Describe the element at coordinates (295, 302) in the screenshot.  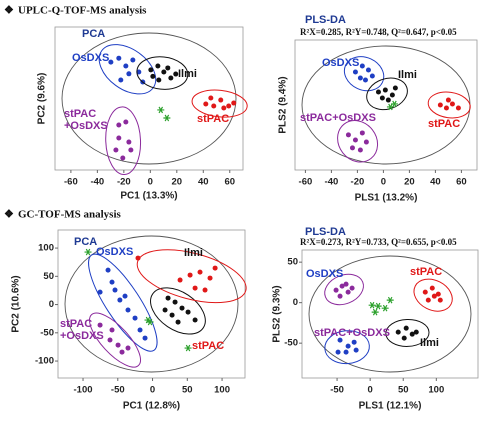
I see `y-tick-label: 0` at that location.